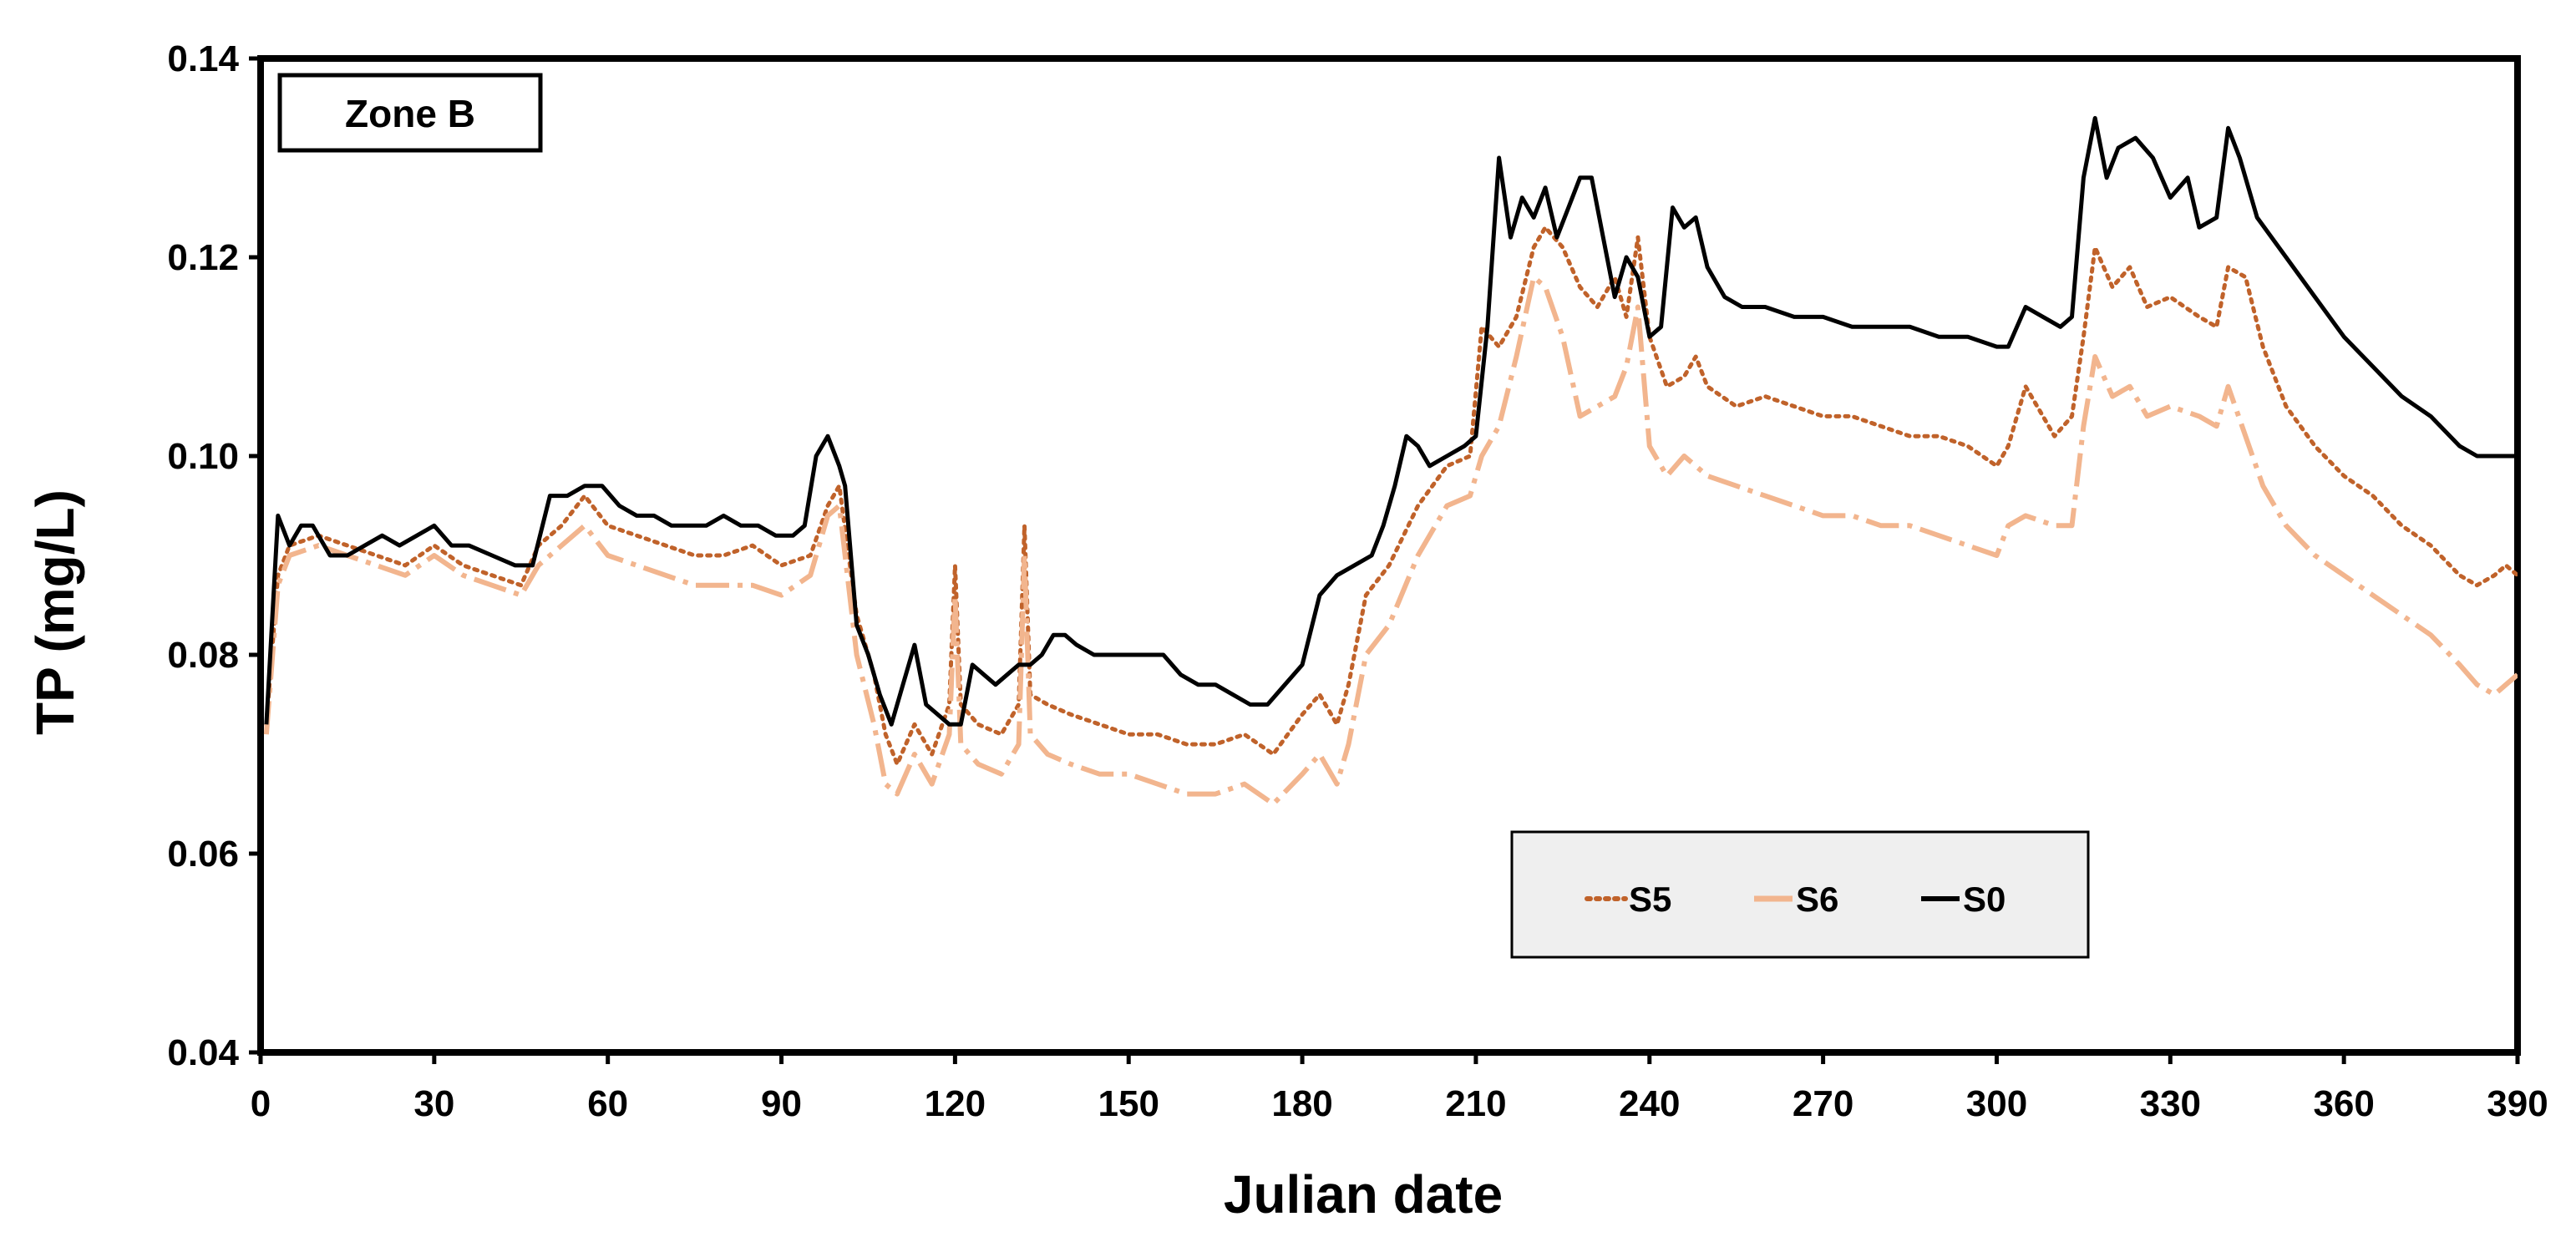 This screenshot has width=2576, height=1237. I want to click on zone-label: Zone B, so click(410, 113).